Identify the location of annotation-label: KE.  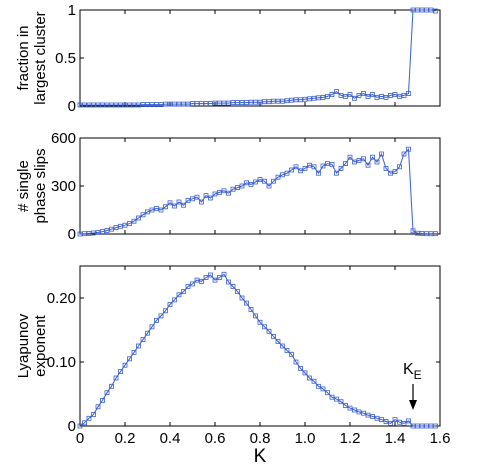
(412, 371).